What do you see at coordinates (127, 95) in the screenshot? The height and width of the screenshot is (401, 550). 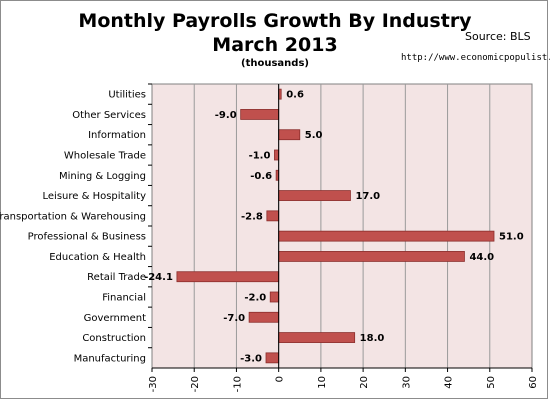 I see `category-label: Utilities` at bounding box center [127, 95].